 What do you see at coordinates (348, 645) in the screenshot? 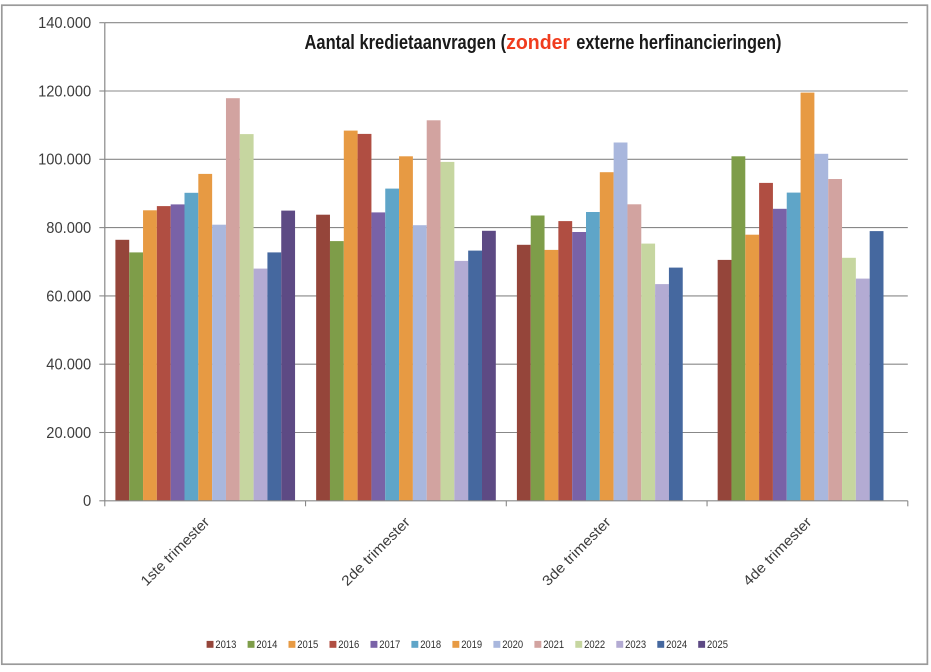
I see `svg-text: 2016` at bounding box center [348, 645].